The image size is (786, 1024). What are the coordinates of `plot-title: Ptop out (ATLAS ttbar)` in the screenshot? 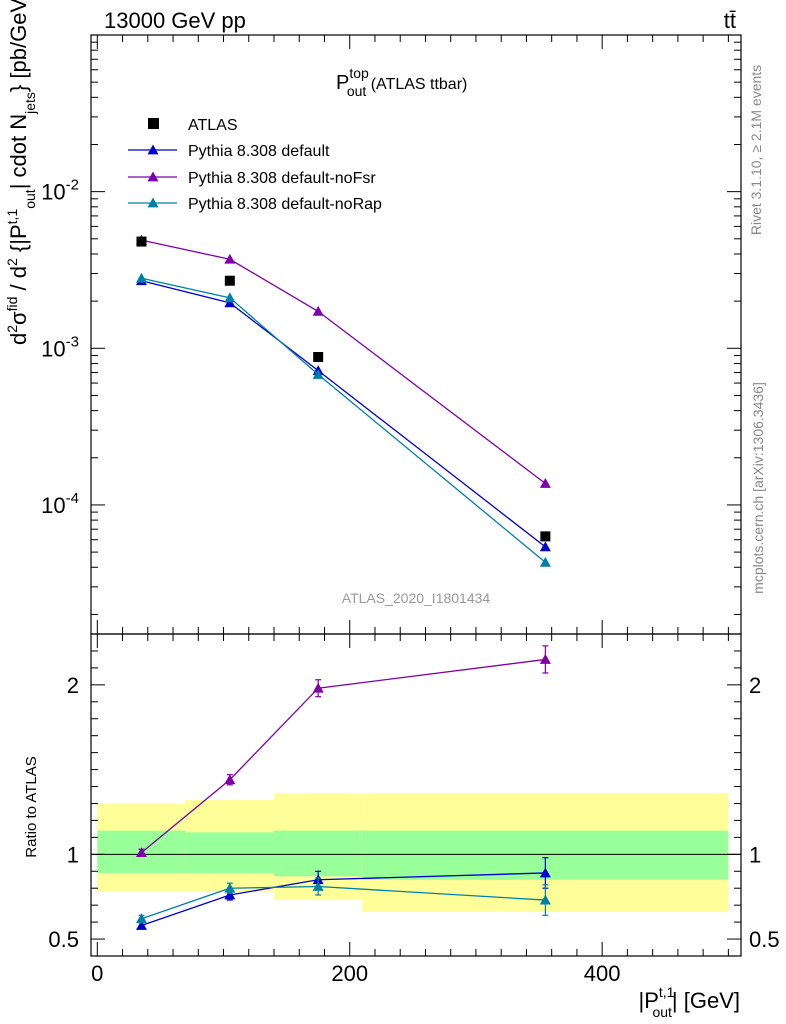 It's located at (401, 82).